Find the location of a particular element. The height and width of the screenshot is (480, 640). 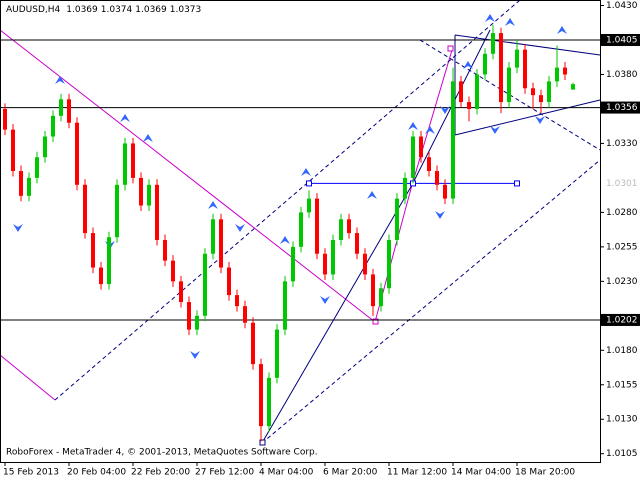

level-label: 1.0356 is located at coordinates (622, 108).